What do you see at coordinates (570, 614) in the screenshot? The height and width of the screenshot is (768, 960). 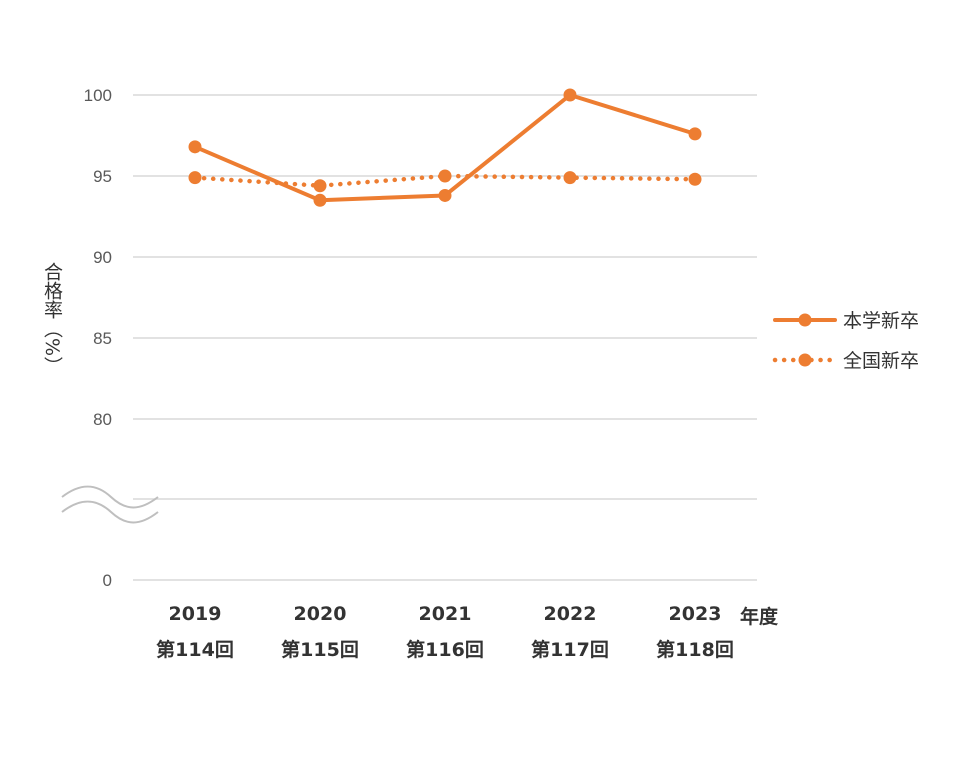 I see `x-tick-label: 2022` at bounding box center [570, 614].